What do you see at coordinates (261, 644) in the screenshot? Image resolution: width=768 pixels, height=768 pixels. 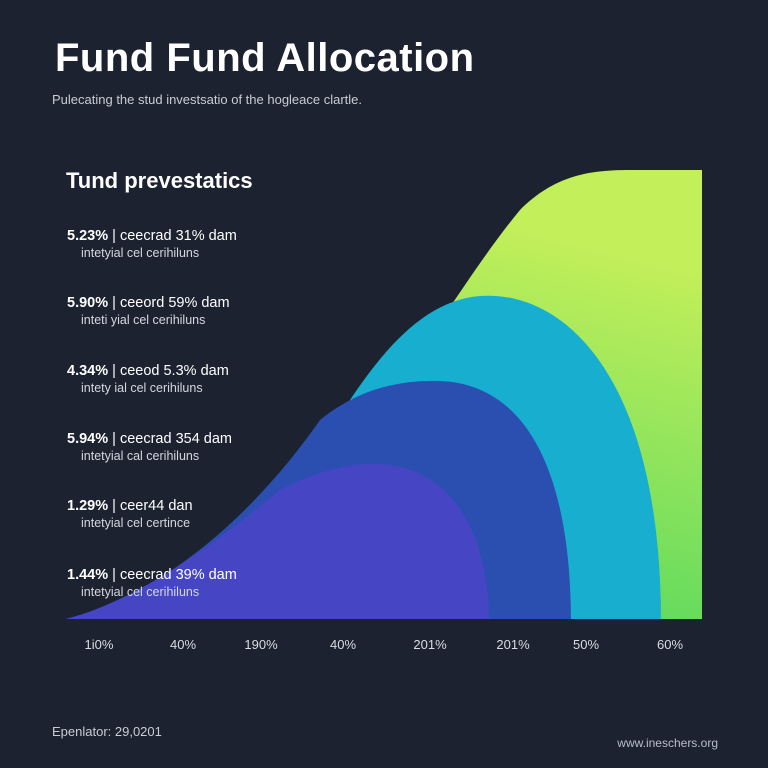 I see `x-axis-tick-label: 190%` at bounding box center [261, 644].